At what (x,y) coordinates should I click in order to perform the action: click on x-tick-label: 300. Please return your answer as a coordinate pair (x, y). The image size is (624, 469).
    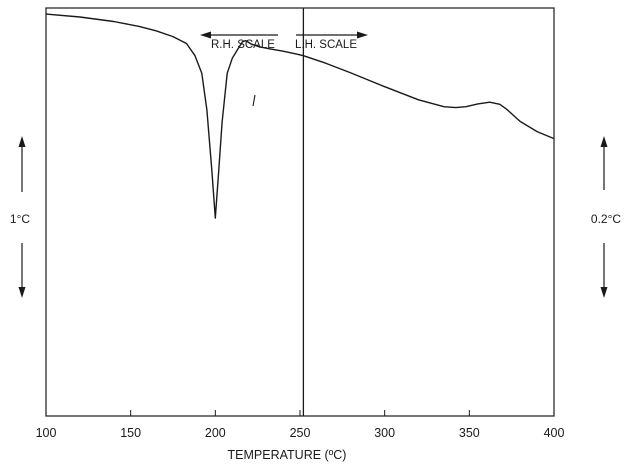
    Looking at the image, I should click on (384, 433).